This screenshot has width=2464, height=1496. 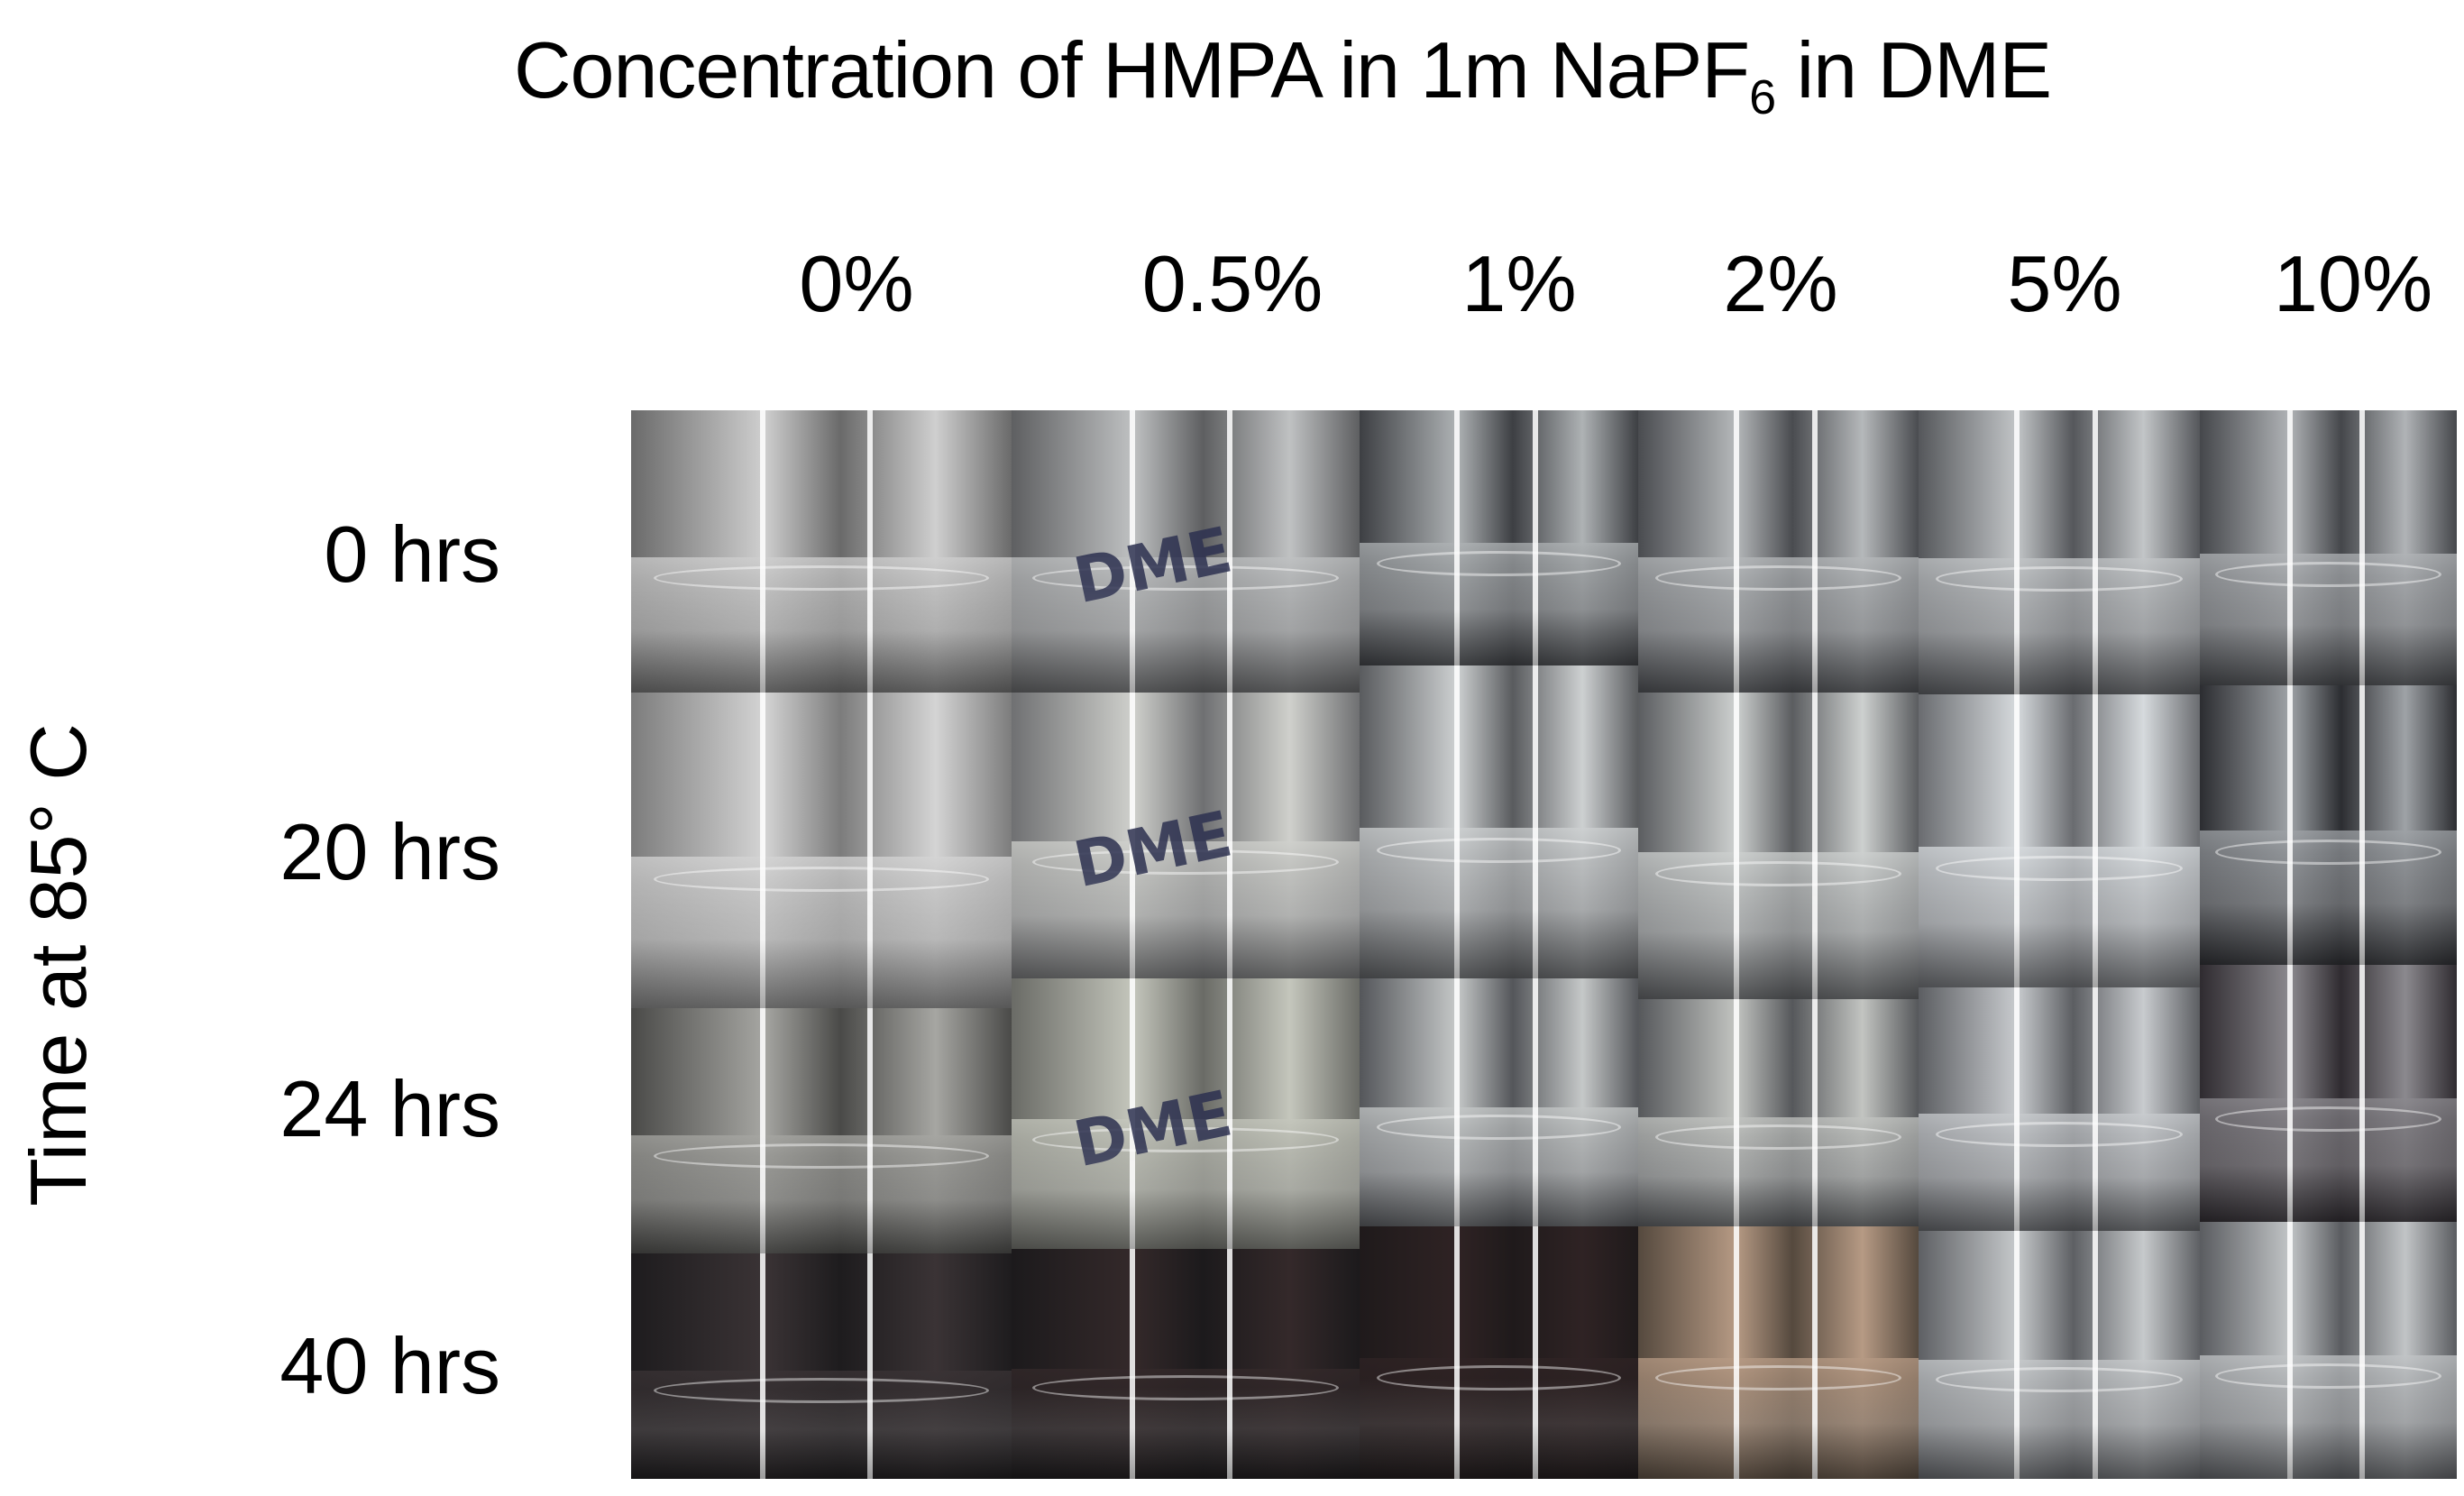 I want to click on row-label-20-hrs: 20 hrs, so click(x=389, y=851).